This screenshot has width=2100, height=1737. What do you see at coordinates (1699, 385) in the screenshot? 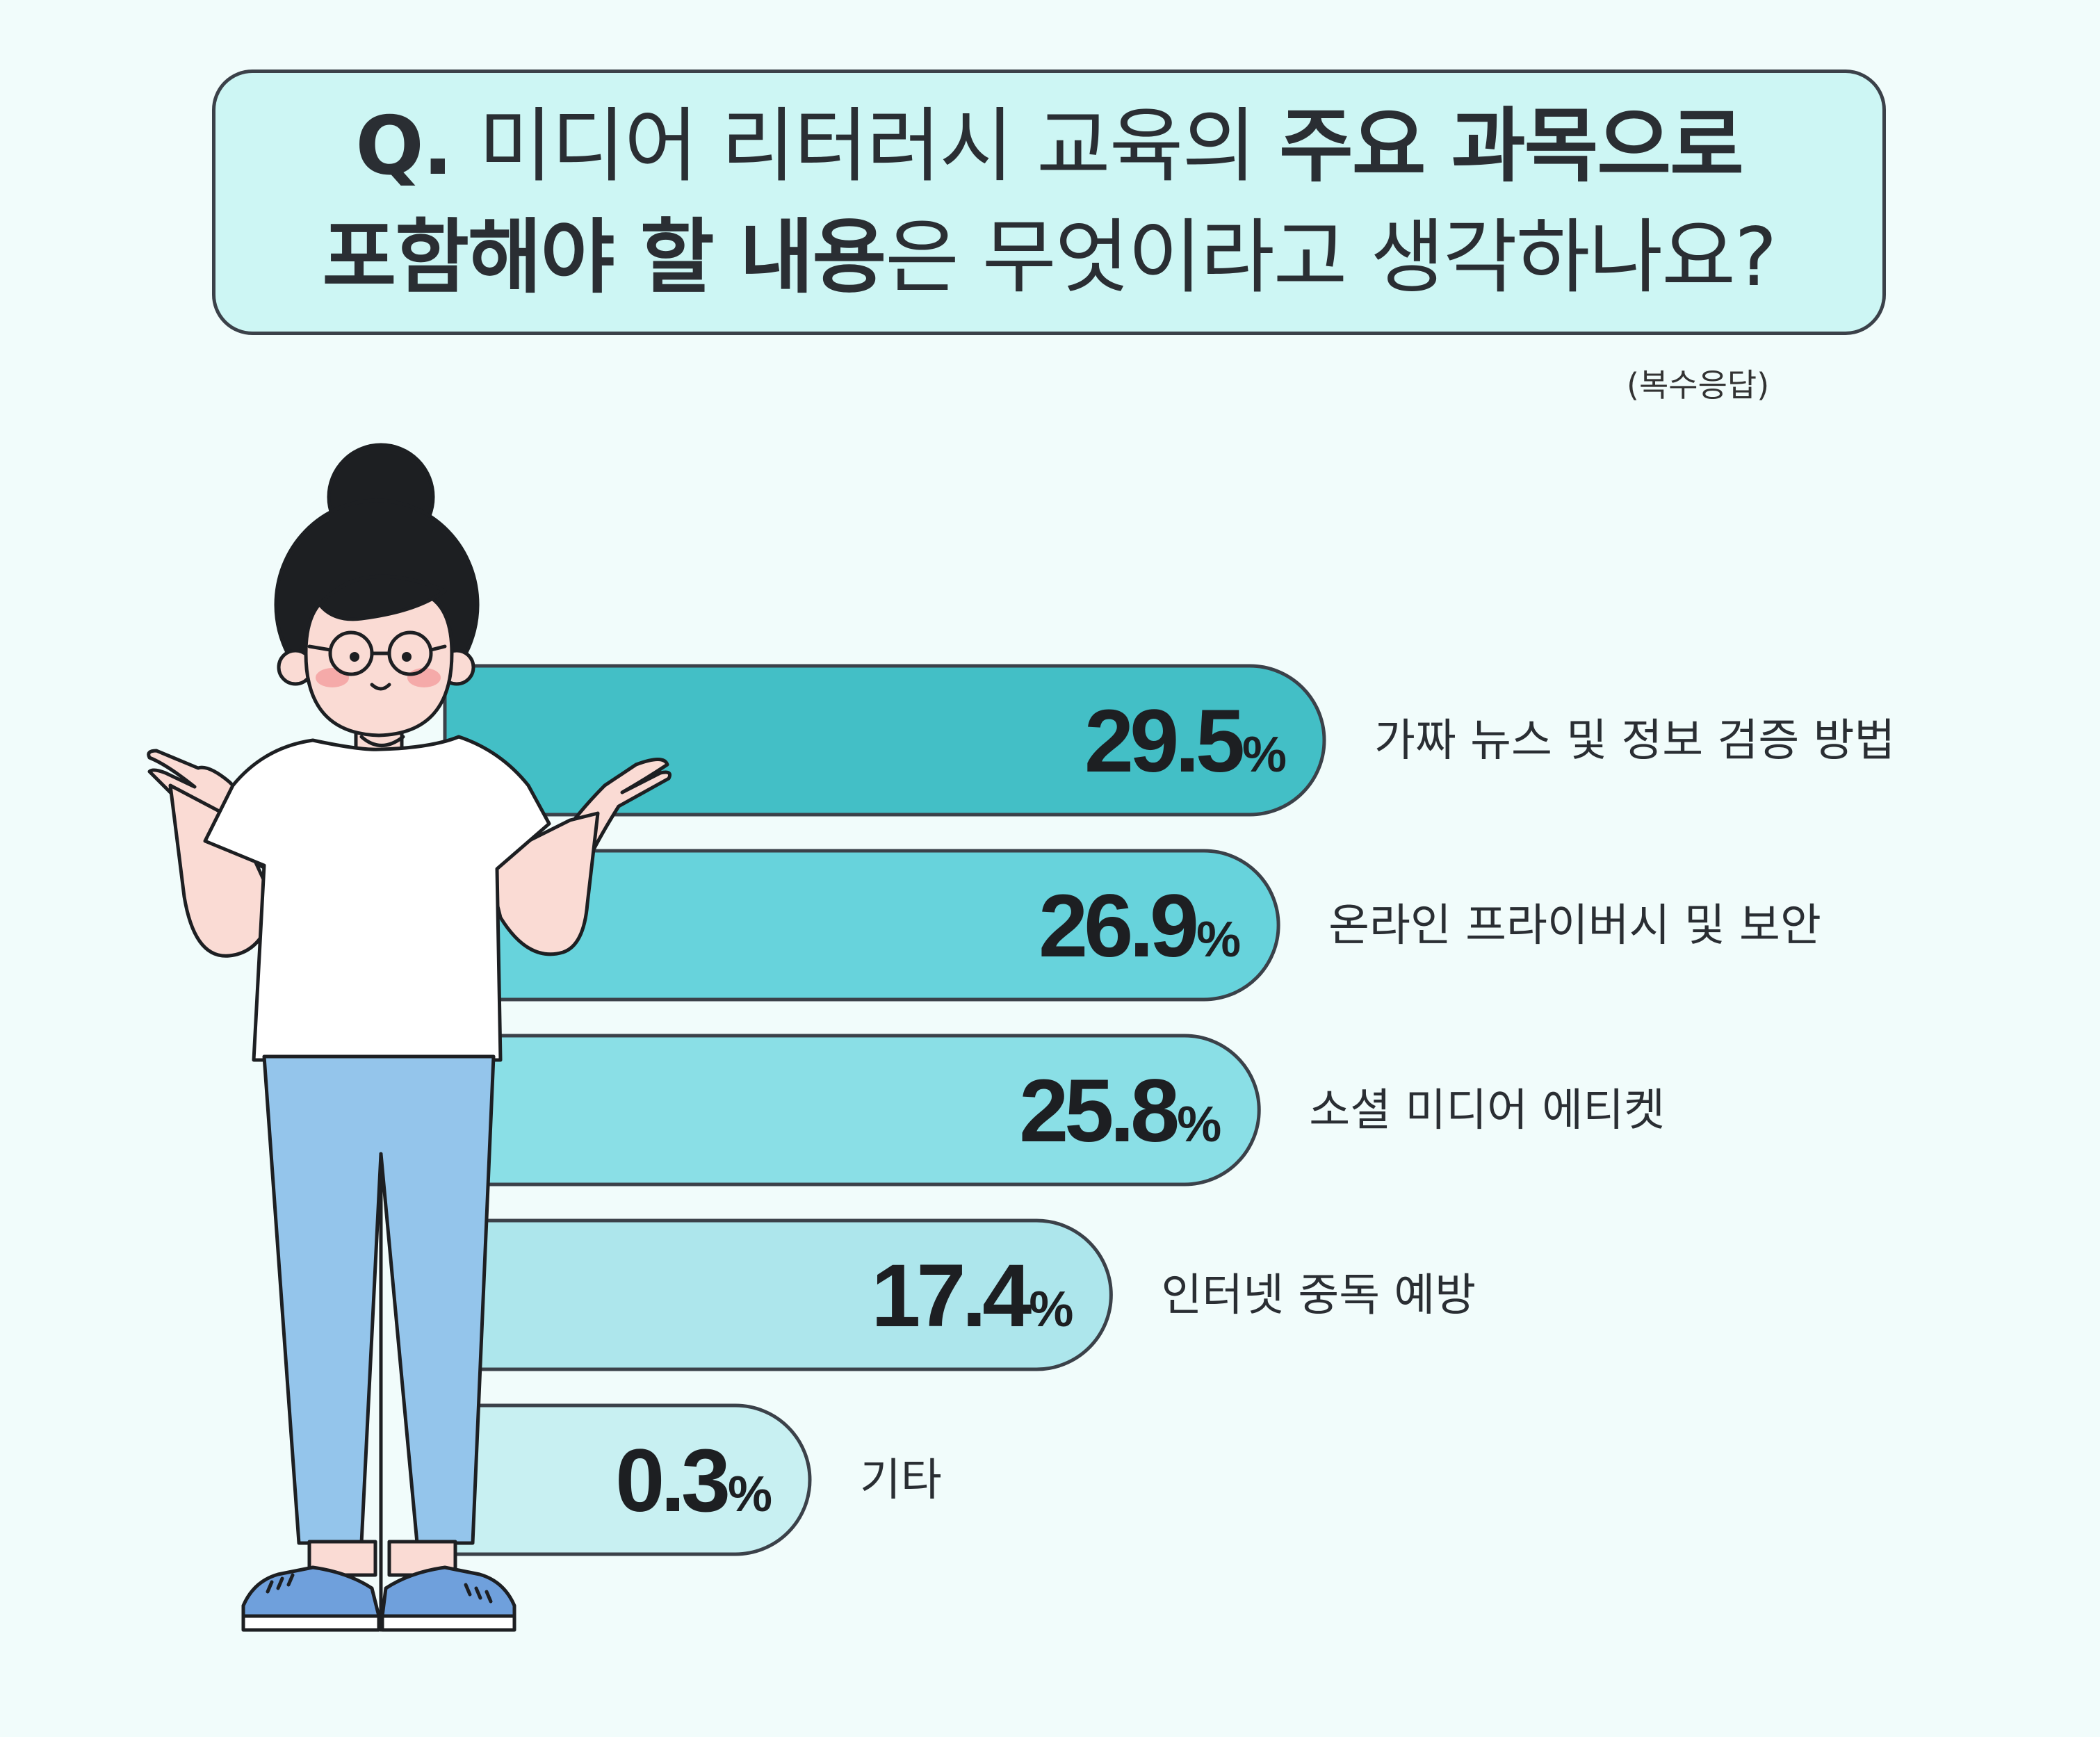
I see `multiple-response-note: (복수응답)` at bounding box center [1699, 385].